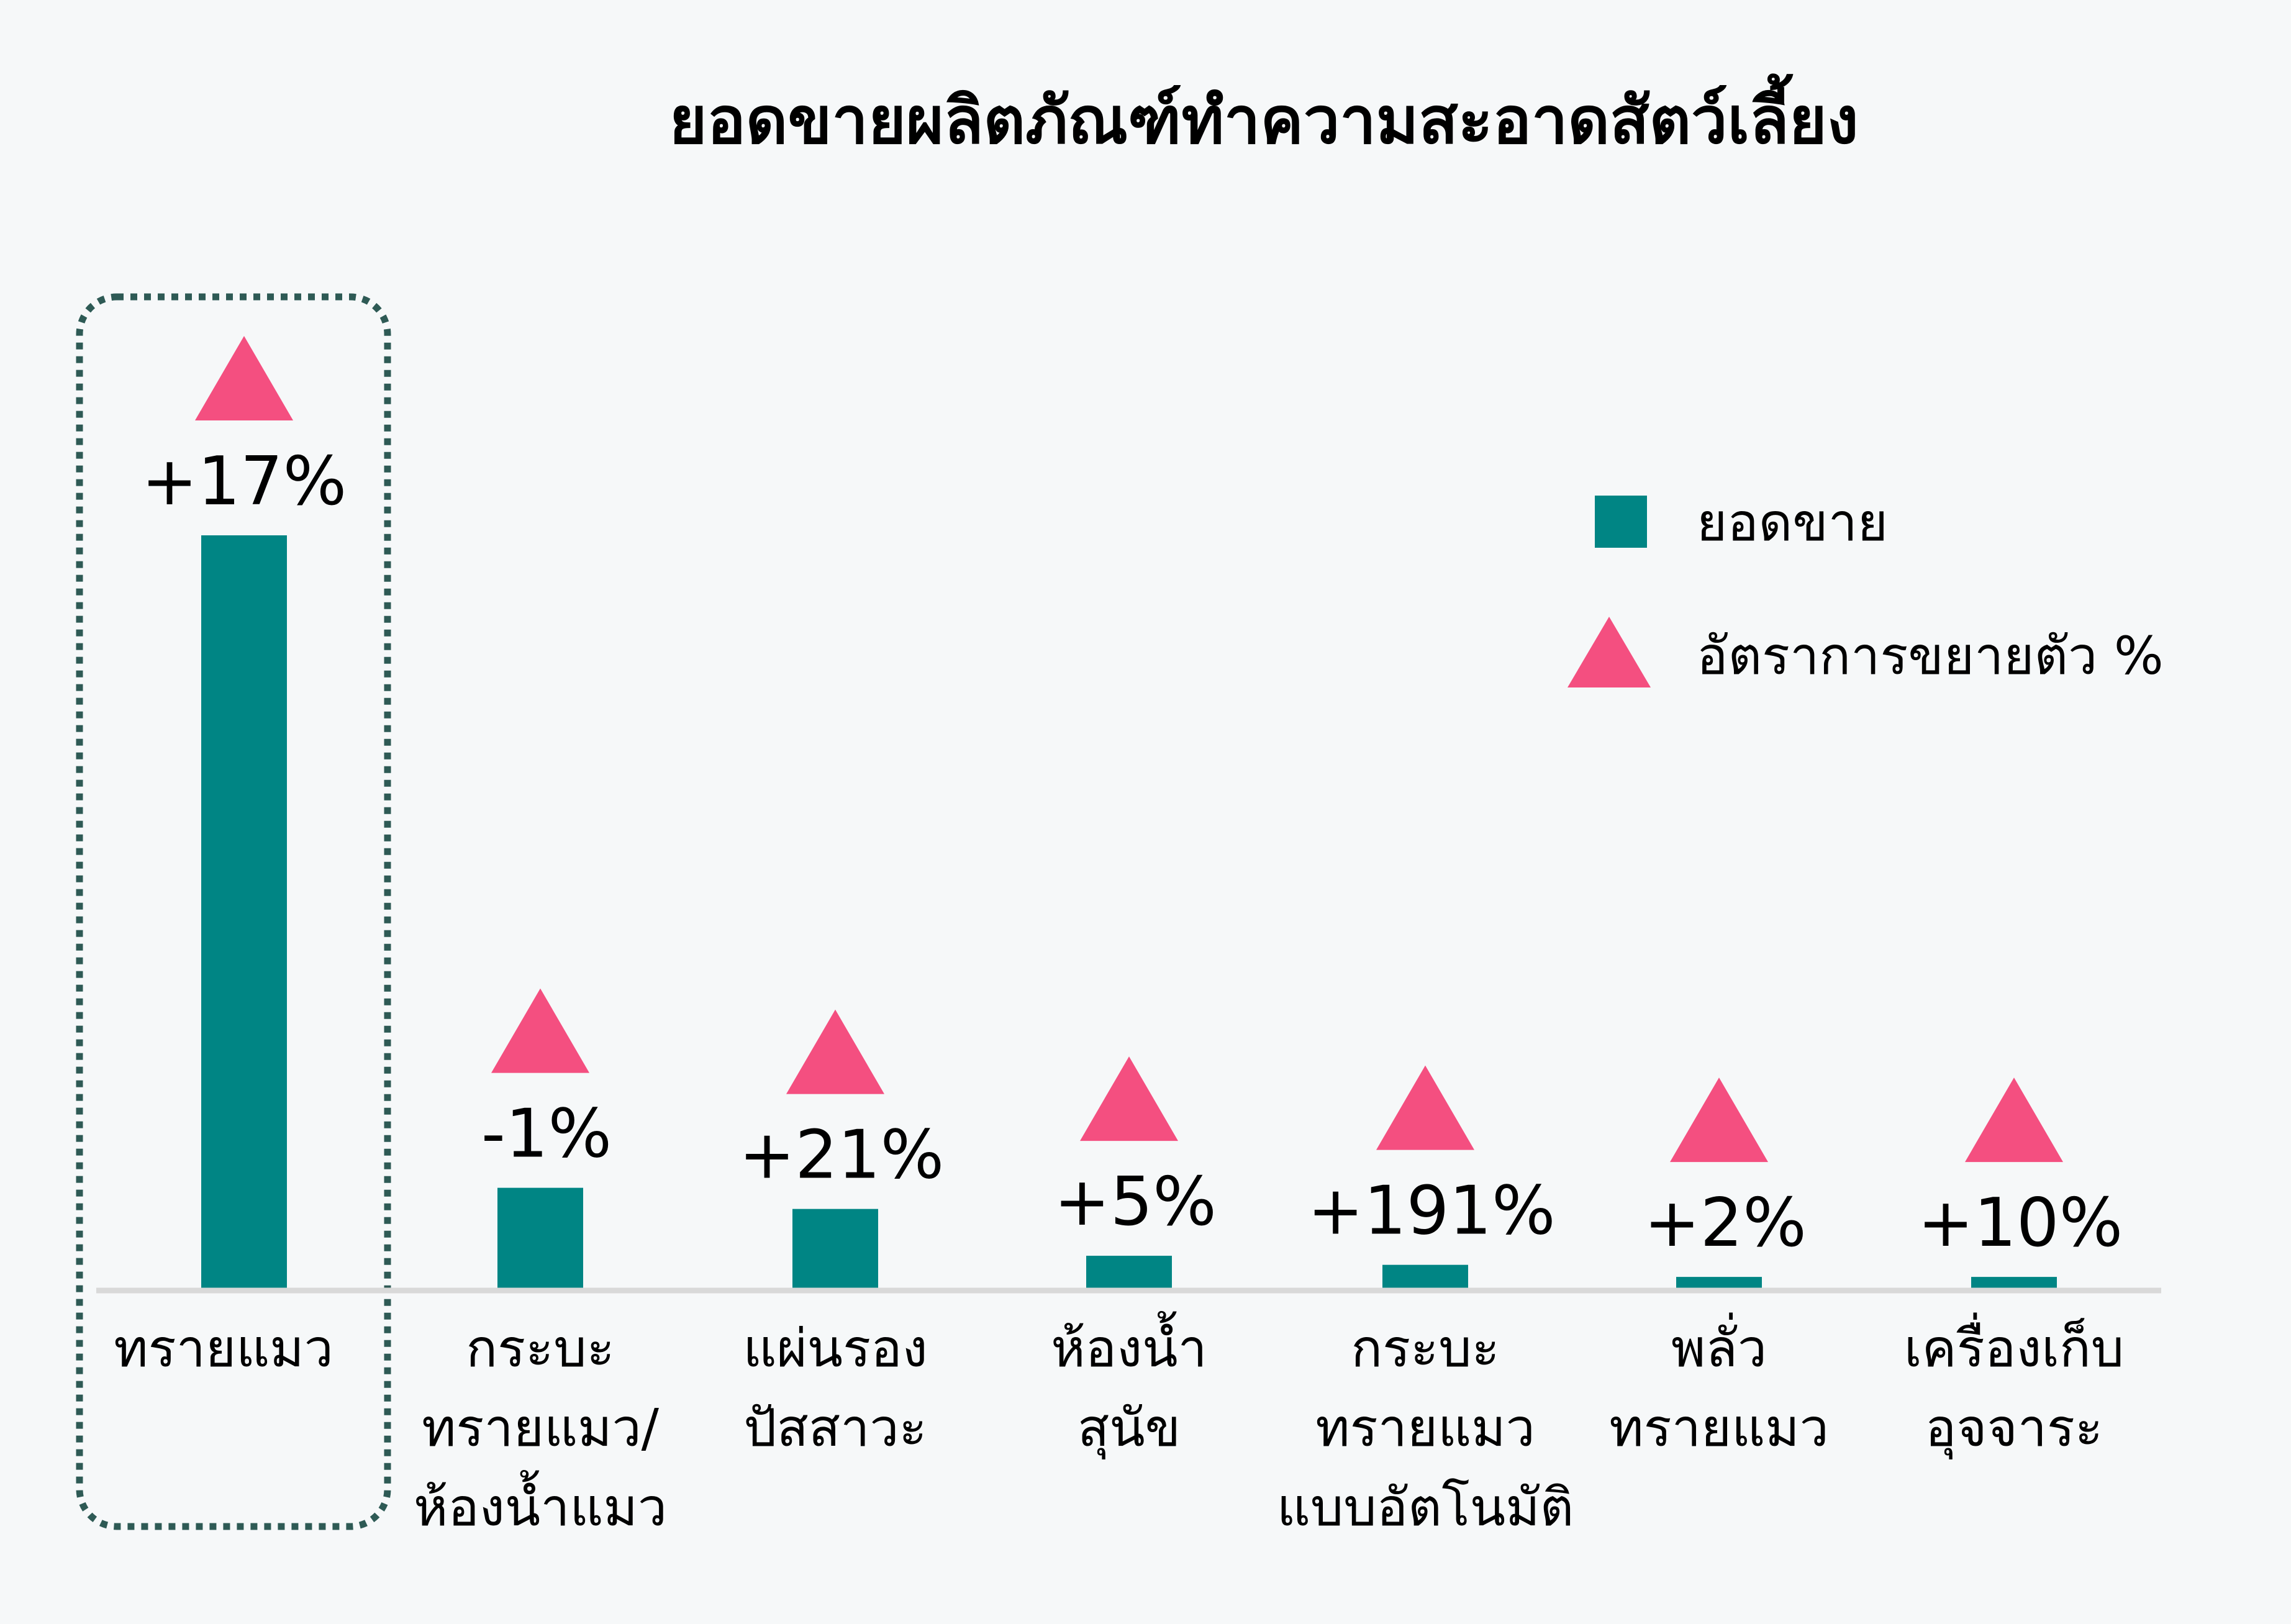  Describe the element at coordinates (1792, 522) in the screenshot. I see `legend-label-0: ยอดขาย` at that location.